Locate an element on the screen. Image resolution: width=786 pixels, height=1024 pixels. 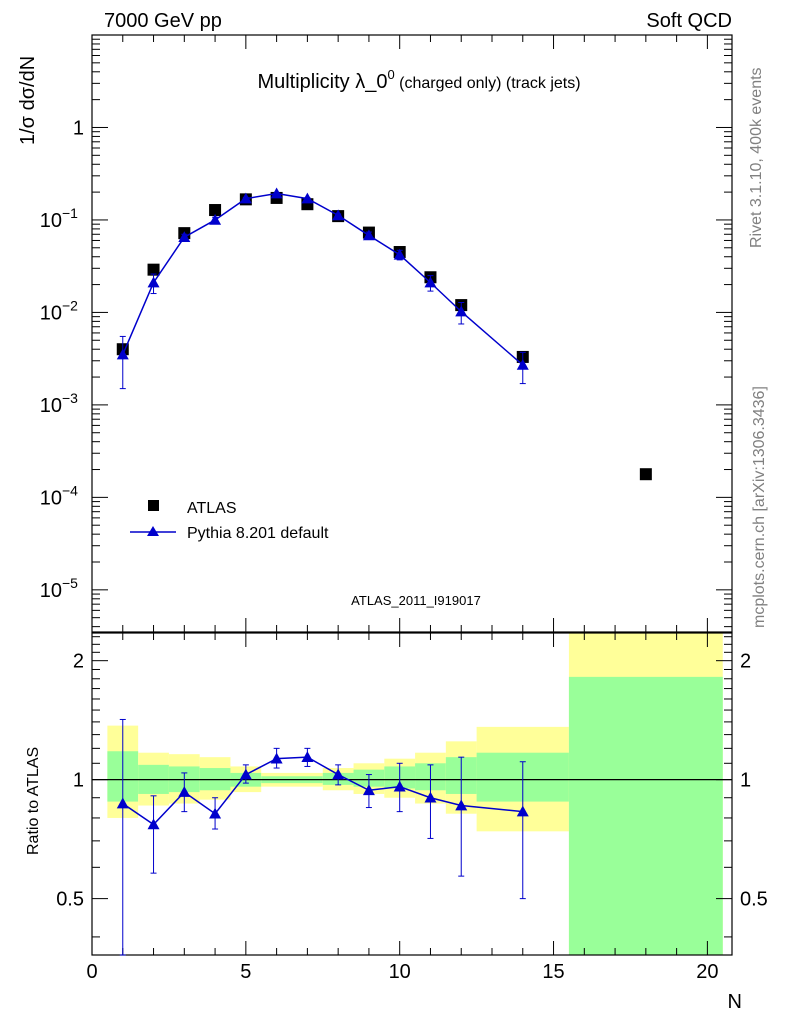
xtick-label-15: 15 is located at coordinates (553, 972).